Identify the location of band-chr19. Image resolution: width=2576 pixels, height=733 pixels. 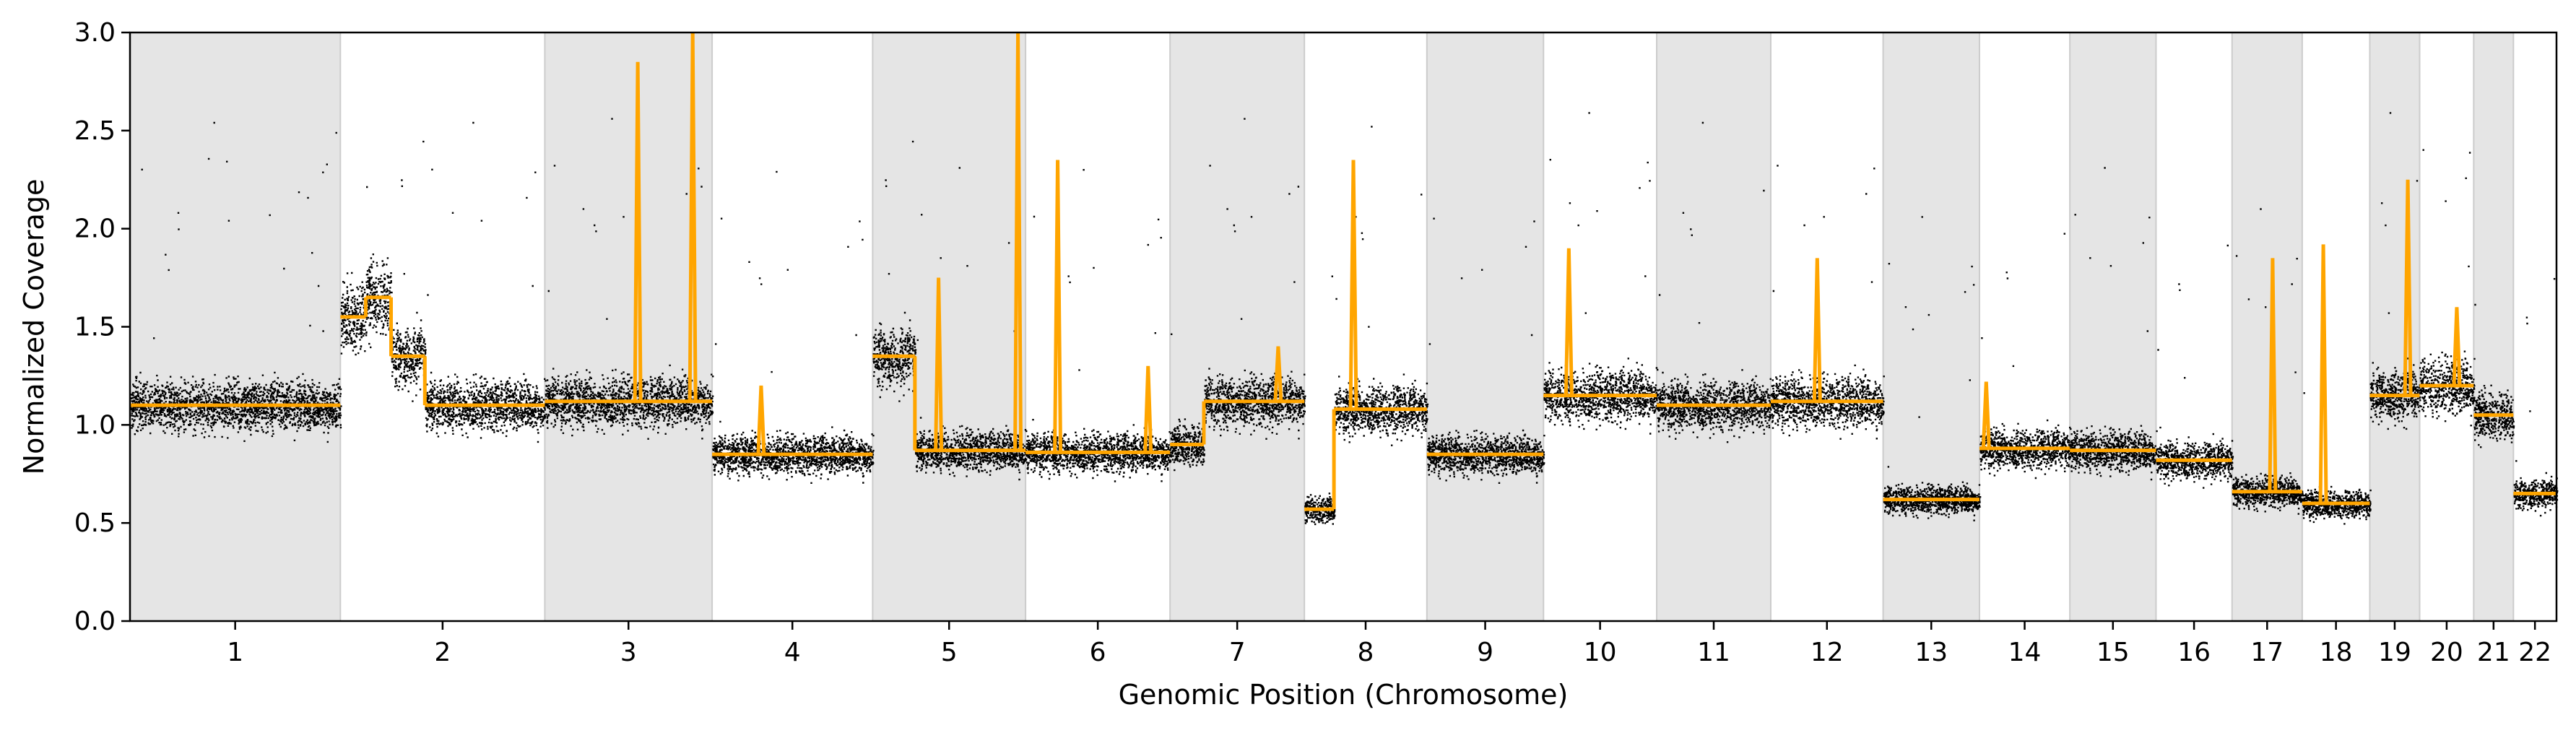
(2395, 327).